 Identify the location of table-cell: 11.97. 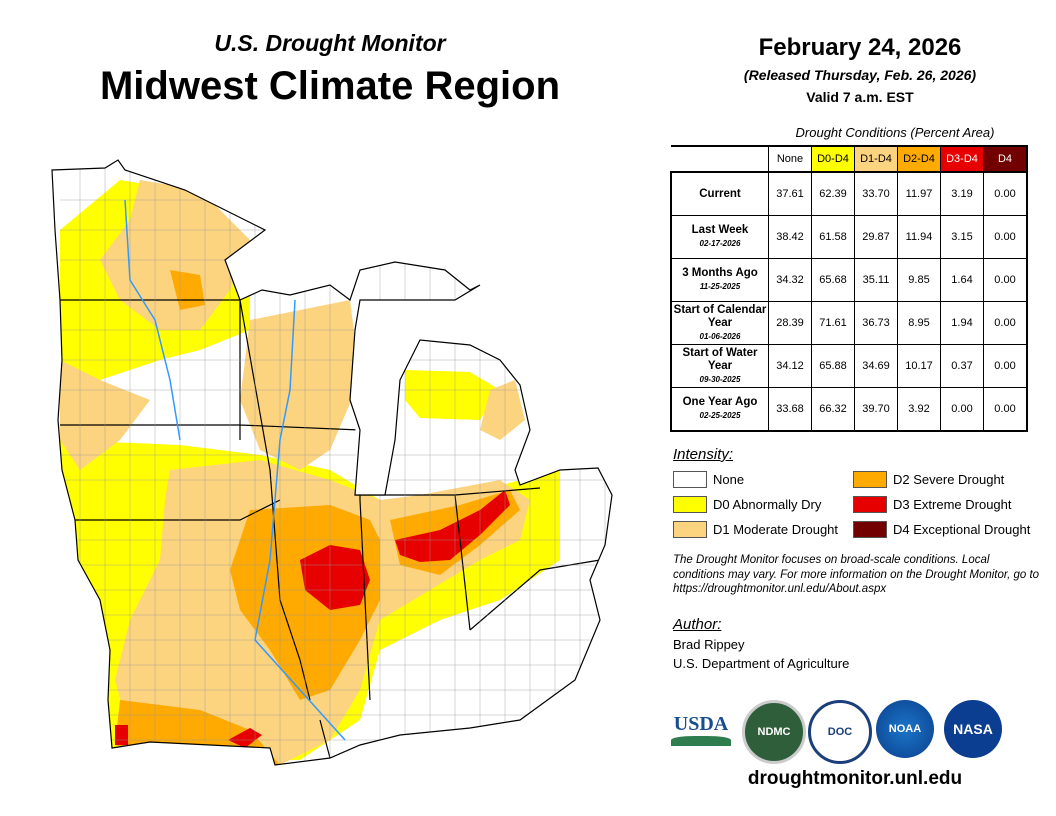
(919, 193).